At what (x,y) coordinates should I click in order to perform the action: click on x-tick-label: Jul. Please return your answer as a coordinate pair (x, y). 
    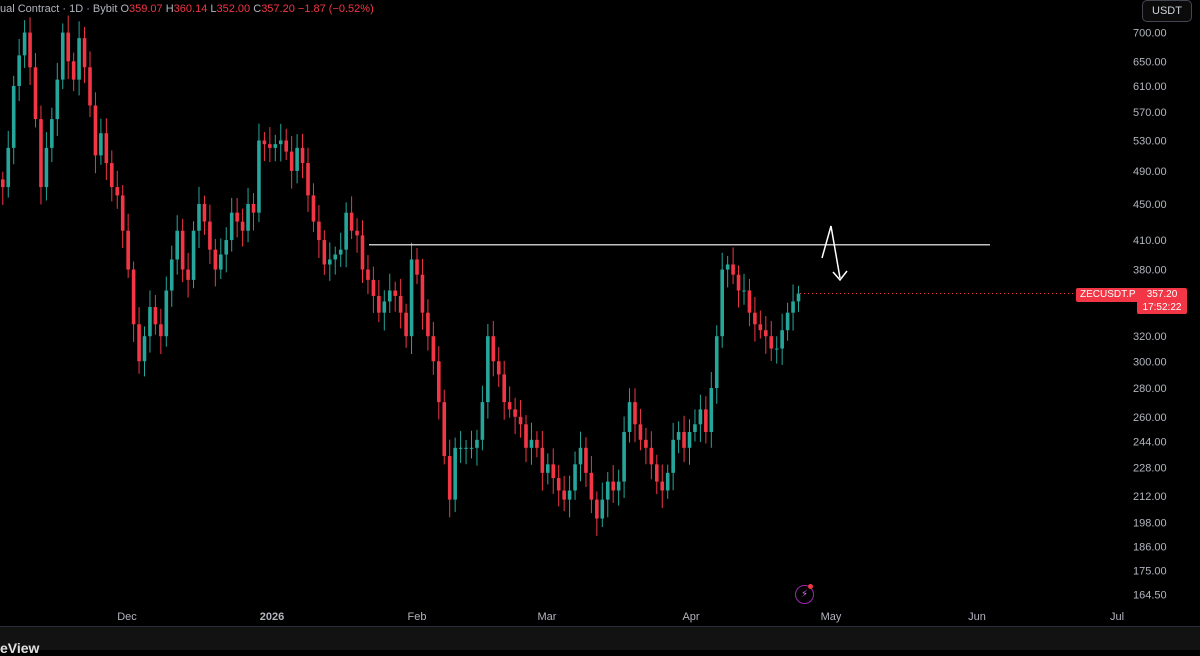
    Looking at the image, I should click on (1117, 617).